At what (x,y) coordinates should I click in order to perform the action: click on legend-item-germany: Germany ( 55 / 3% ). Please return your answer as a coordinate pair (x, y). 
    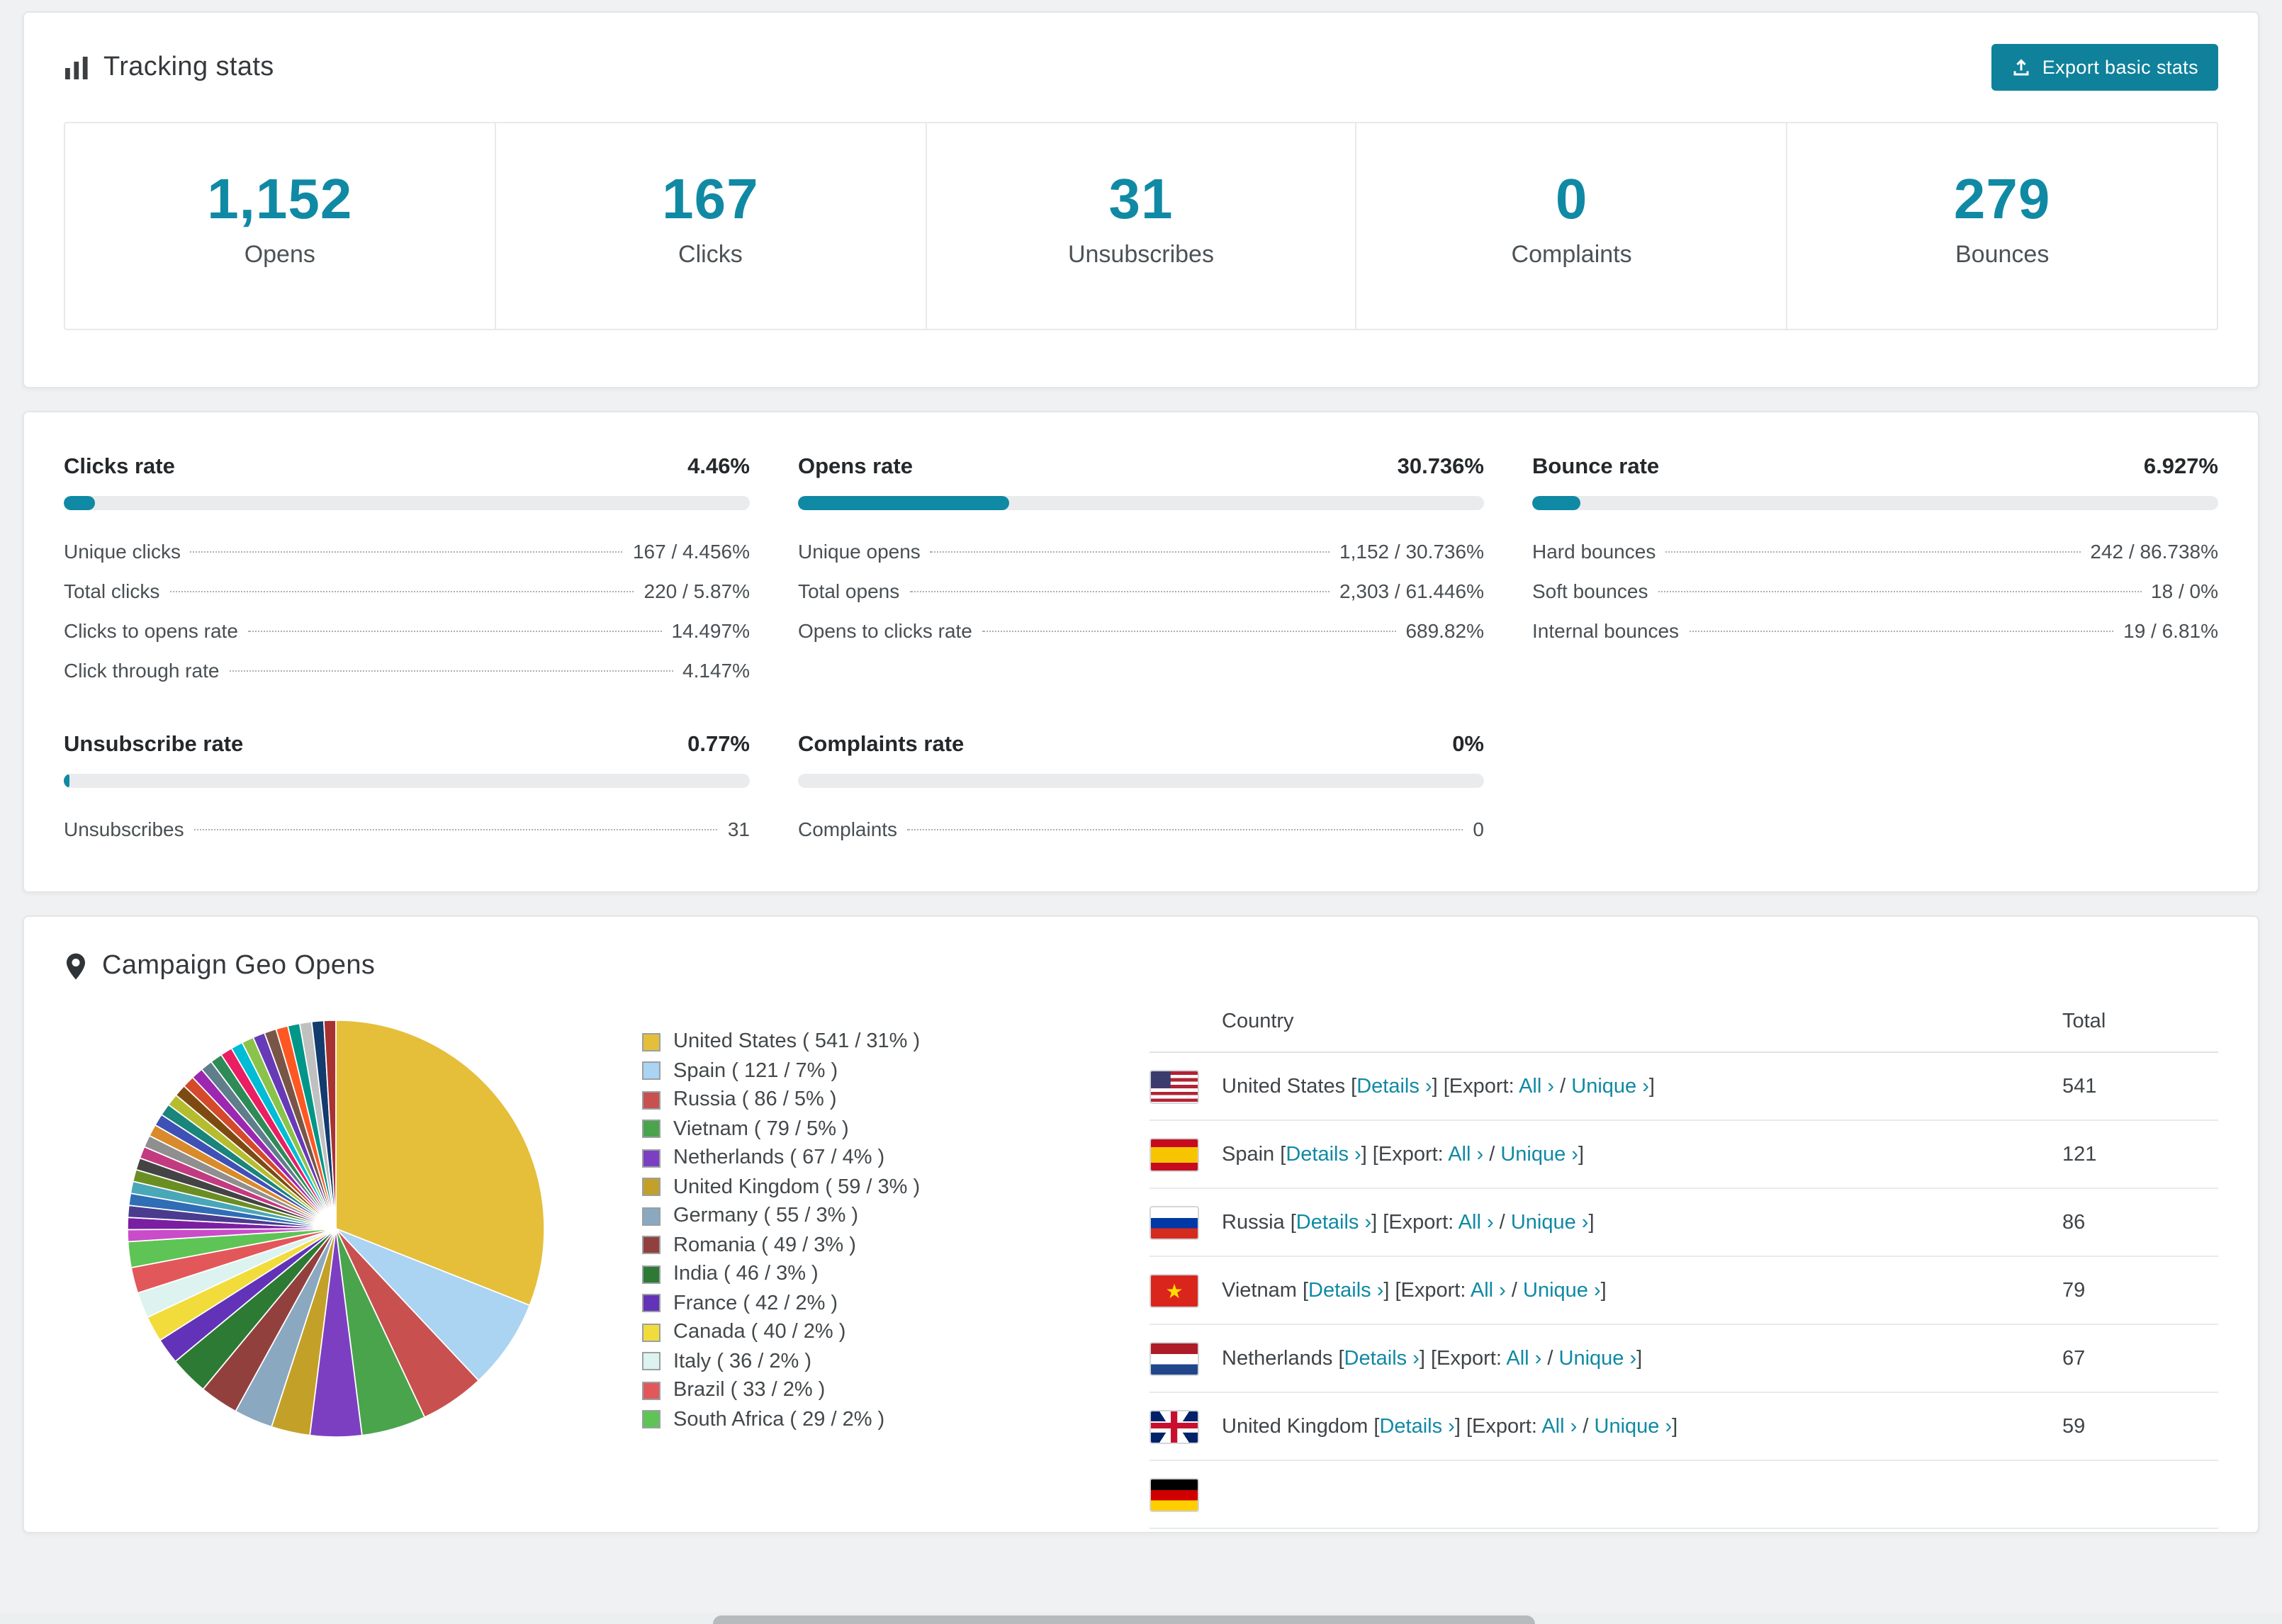
    Looking at the image, I should click on (855, 1216).